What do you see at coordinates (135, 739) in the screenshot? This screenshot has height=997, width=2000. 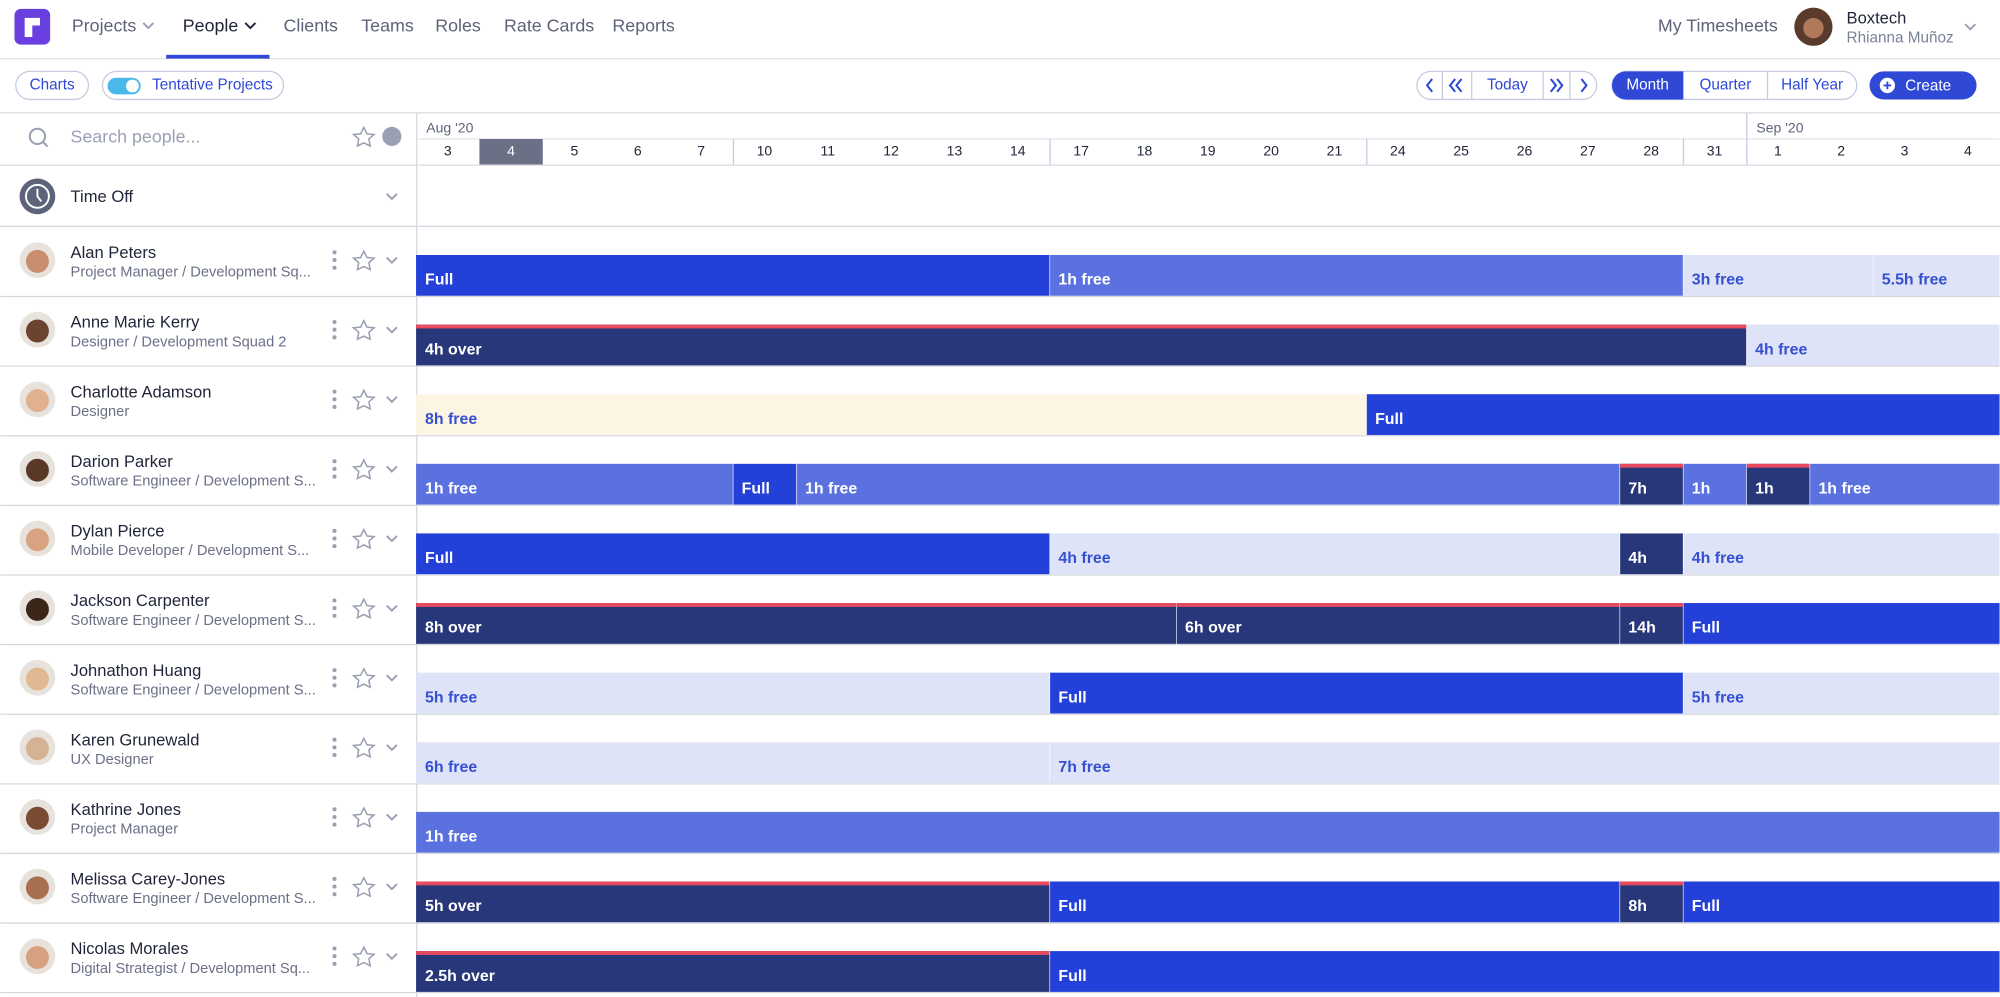 I see `person-name: Karen Grunewald` at bounding box center [135, 739].